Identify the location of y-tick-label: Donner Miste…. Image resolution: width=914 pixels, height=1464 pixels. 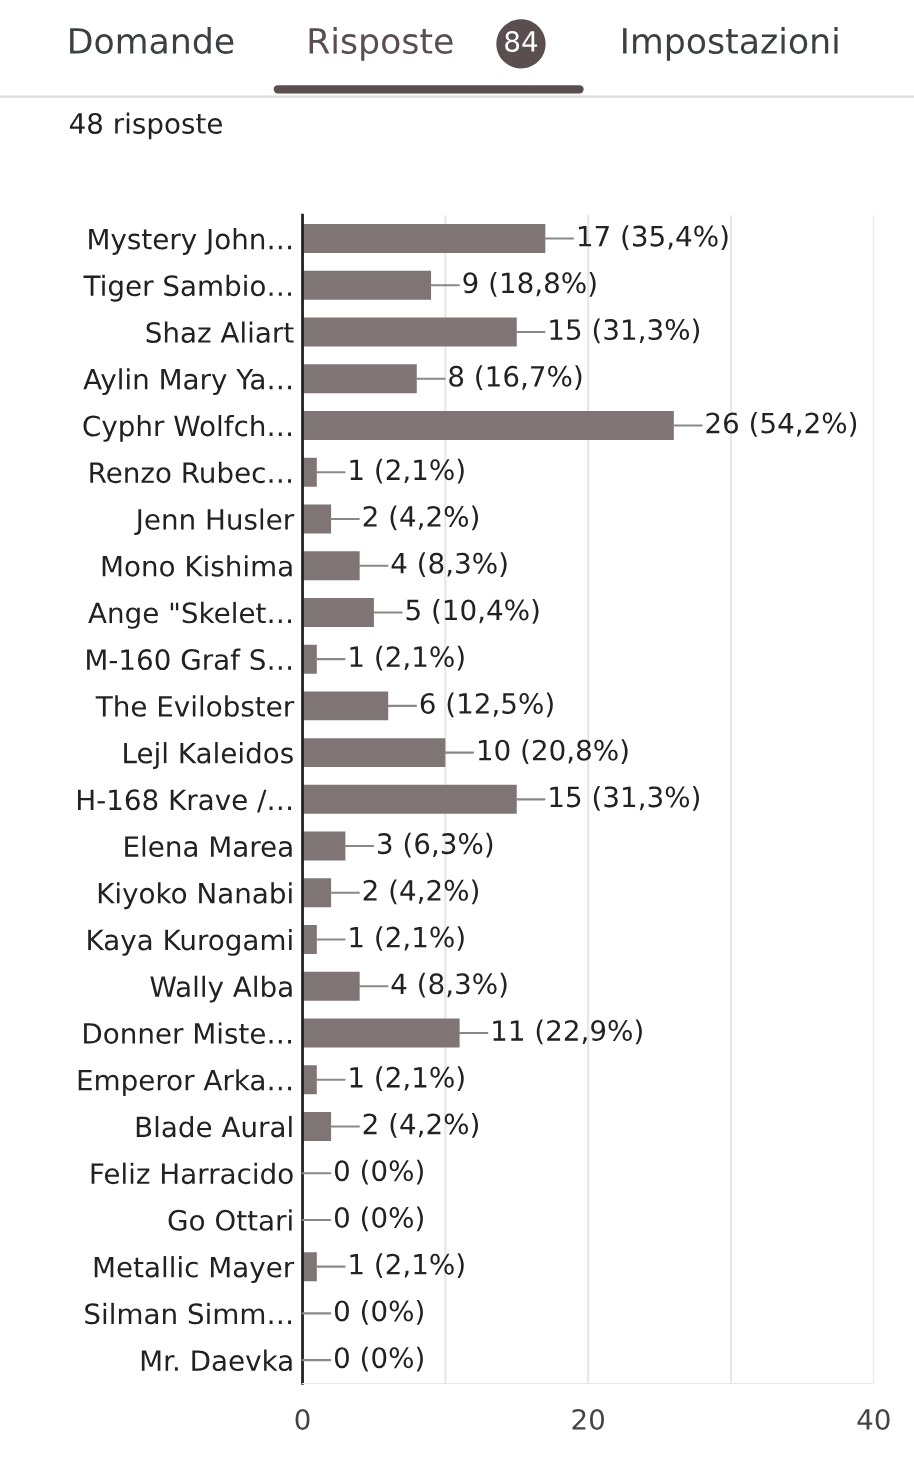
(187, 1033).